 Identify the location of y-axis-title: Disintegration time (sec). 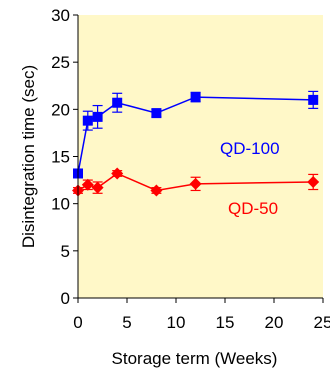
(28, 156).